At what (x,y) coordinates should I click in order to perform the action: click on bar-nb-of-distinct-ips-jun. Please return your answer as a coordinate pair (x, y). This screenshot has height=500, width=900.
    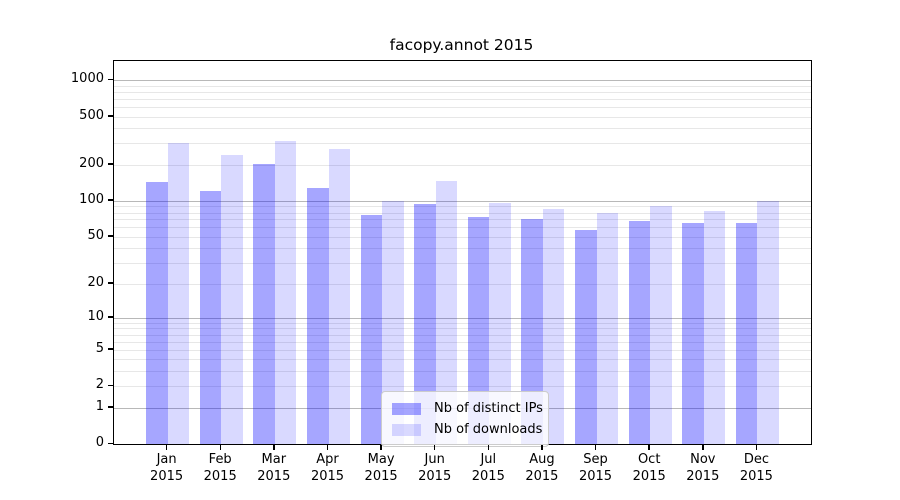
    Looking at the image, I should click on (425, 323).